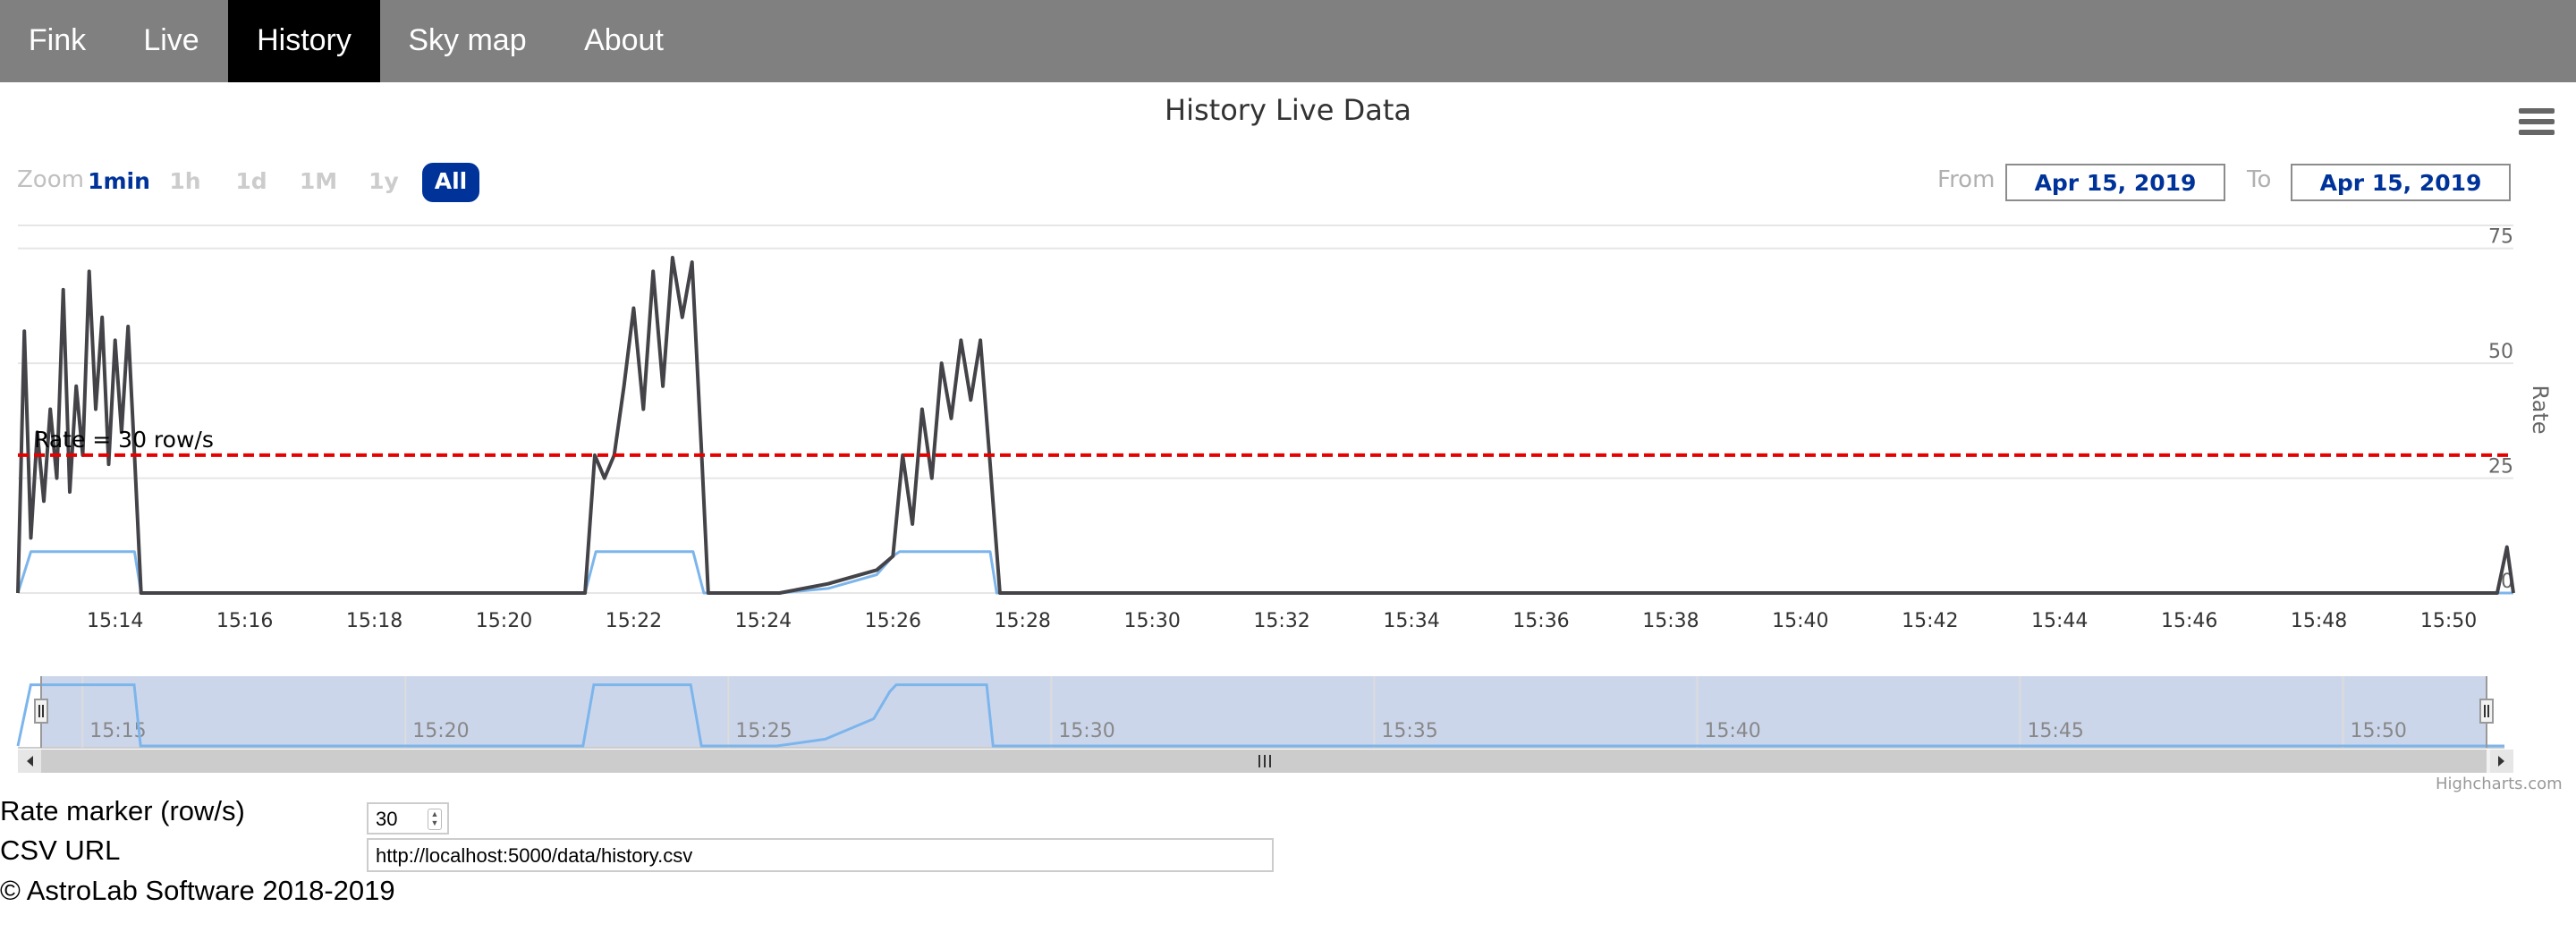 The height and width of the screenshot is (932, 2576). I want to click on left-arrow-icon, so click(30, 761).